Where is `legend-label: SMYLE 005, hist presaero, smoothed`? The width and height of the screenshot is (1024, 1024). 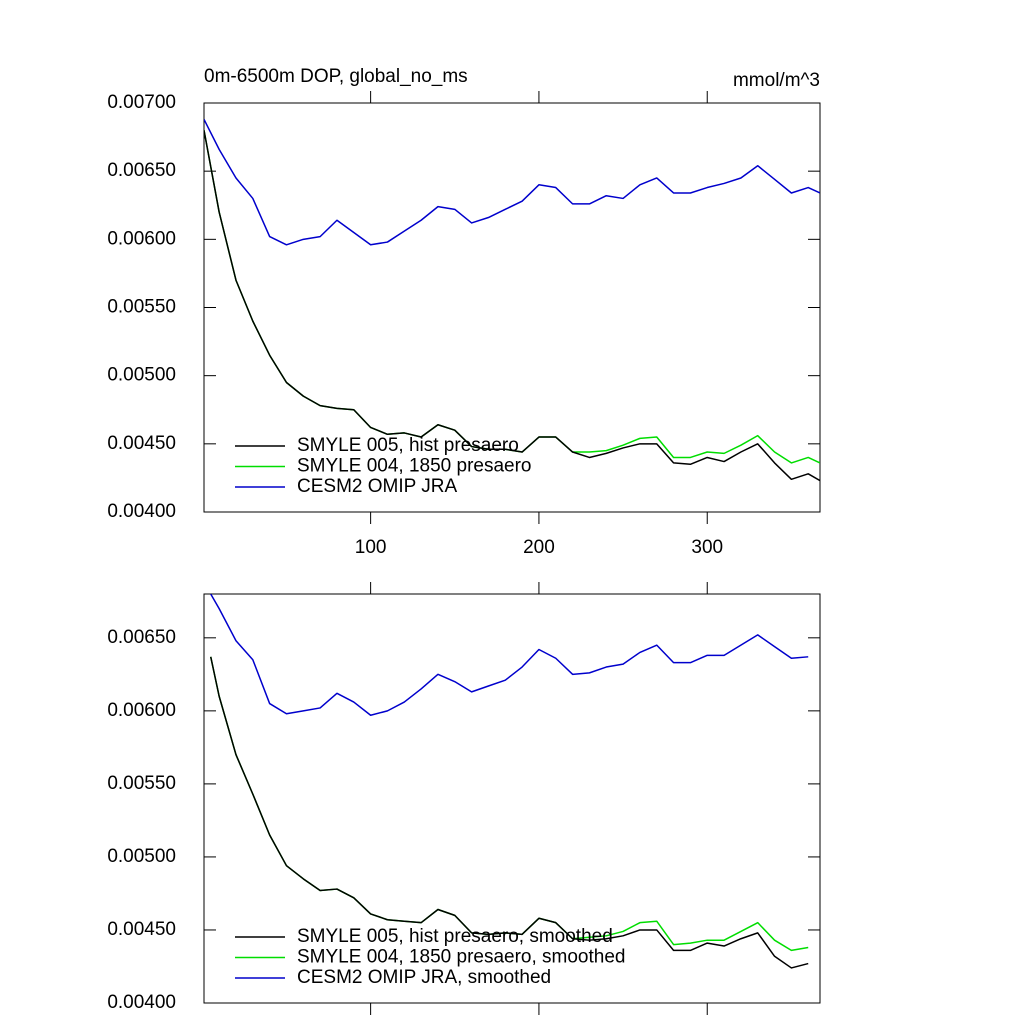 legend-label: SMYLE 005, hist presaero, smoothed is located at coordinates (455, 936).